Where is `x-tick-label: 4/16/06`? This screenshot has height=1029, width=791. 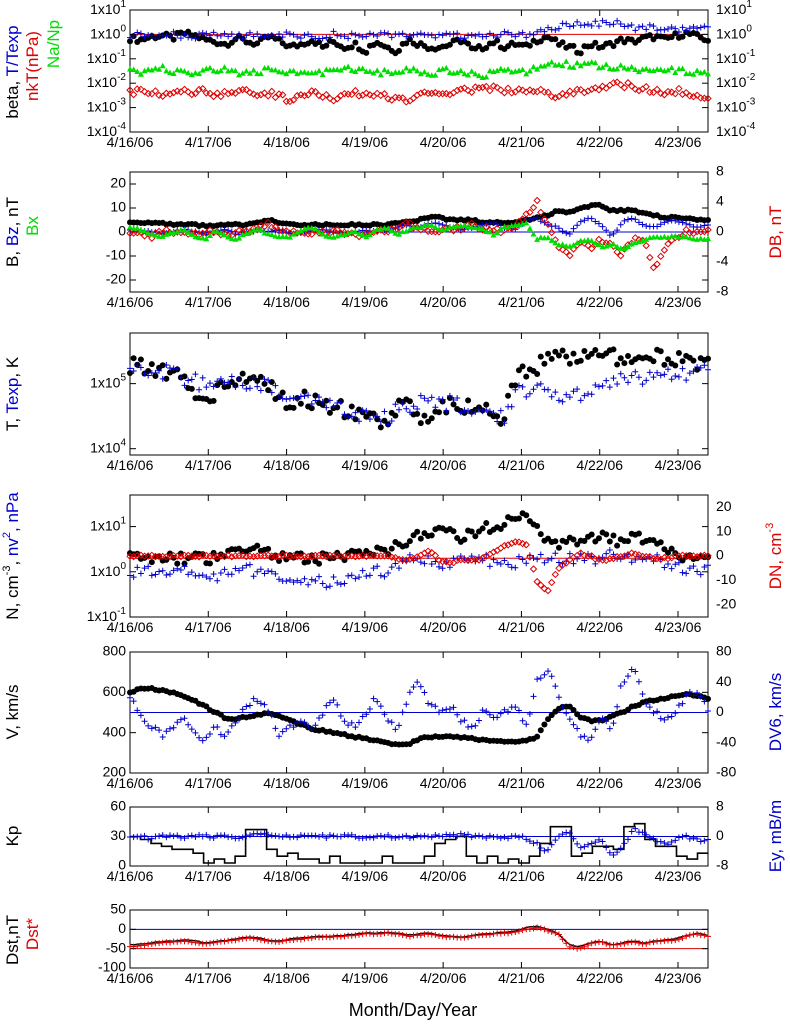 x-tick-label: 4/16/06 is located at coordinates (130, 978).